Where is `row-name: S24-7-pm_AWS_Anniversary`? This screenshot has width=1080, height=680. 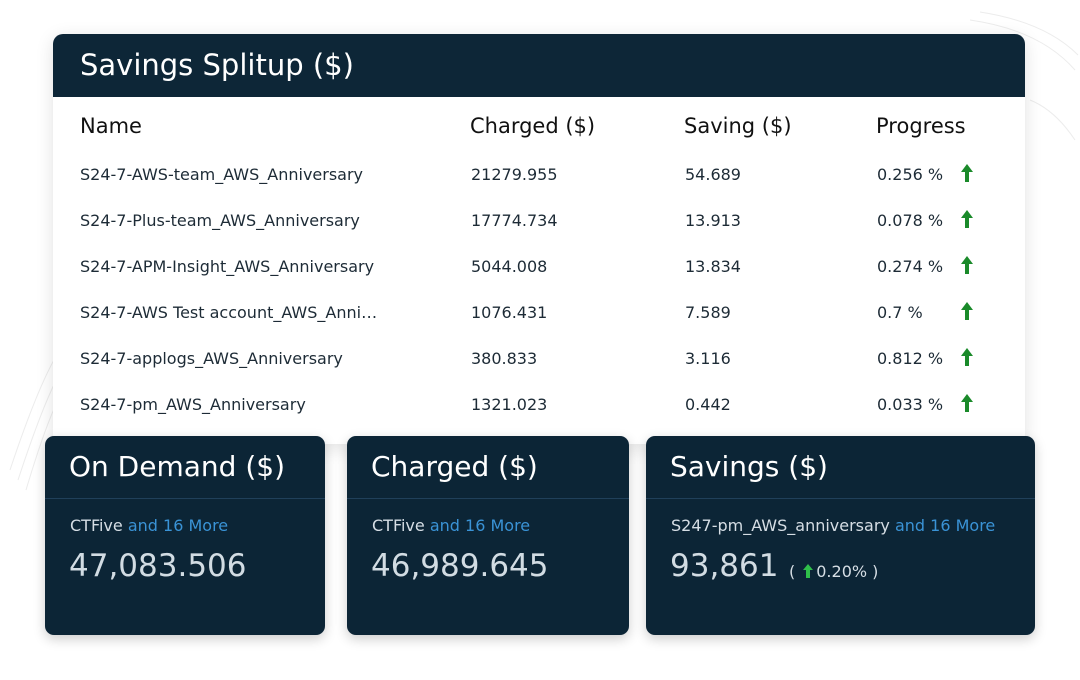
row-name: S24-7-pm_AWS_Anniversary is located at coordinates (193, 404).